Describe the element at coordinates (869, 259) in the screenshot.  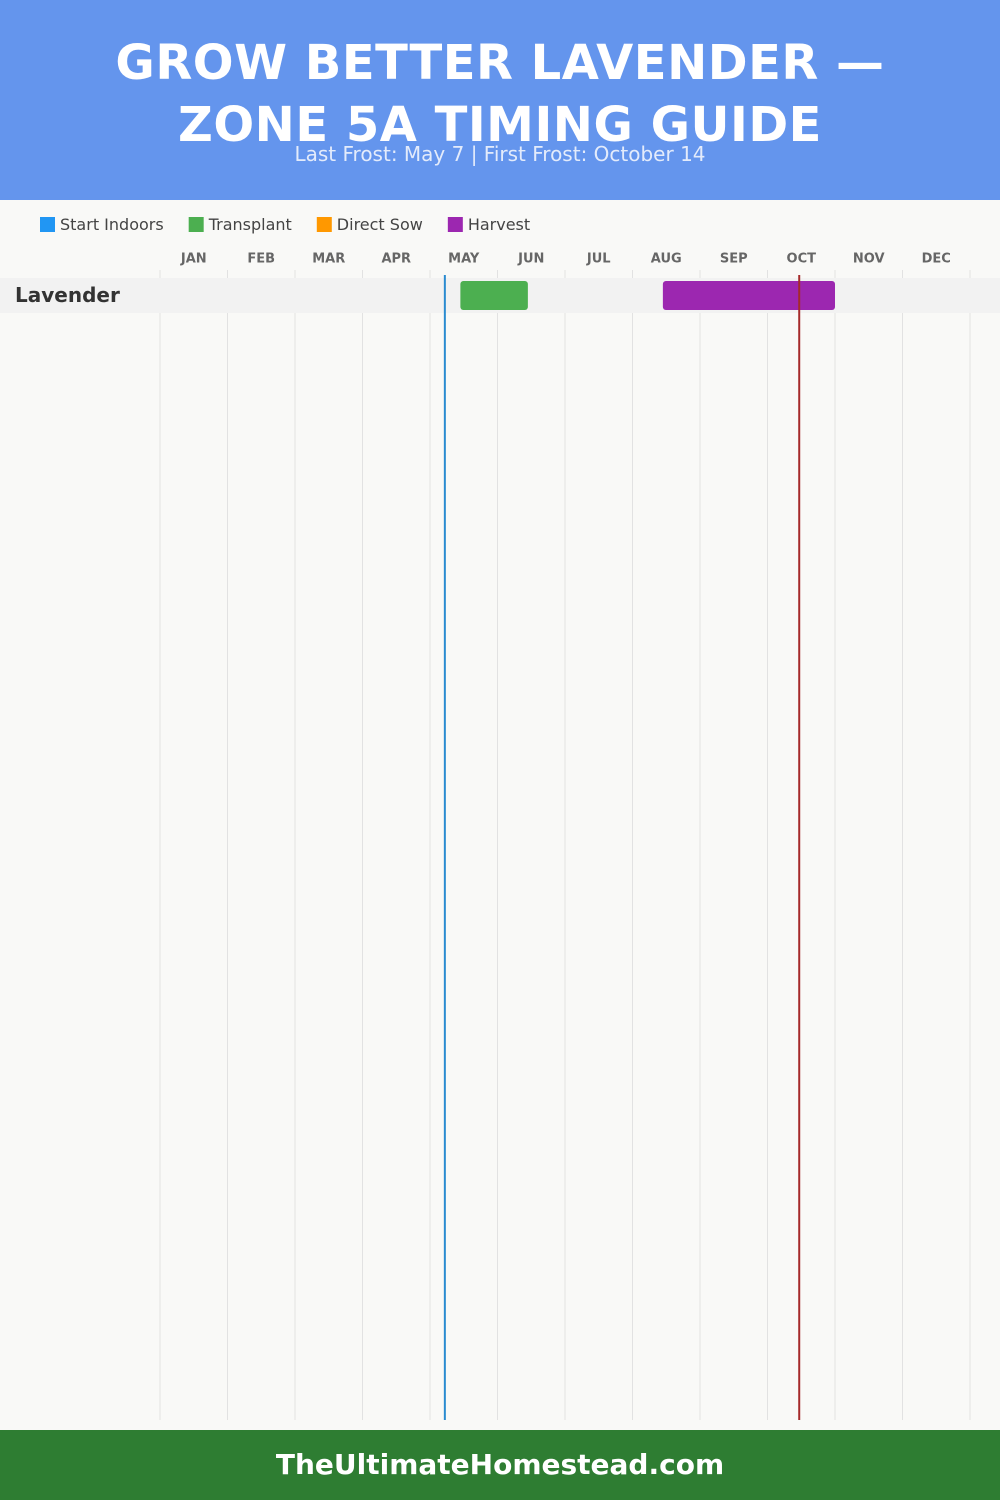
I see `month-label: NOV` at that location.